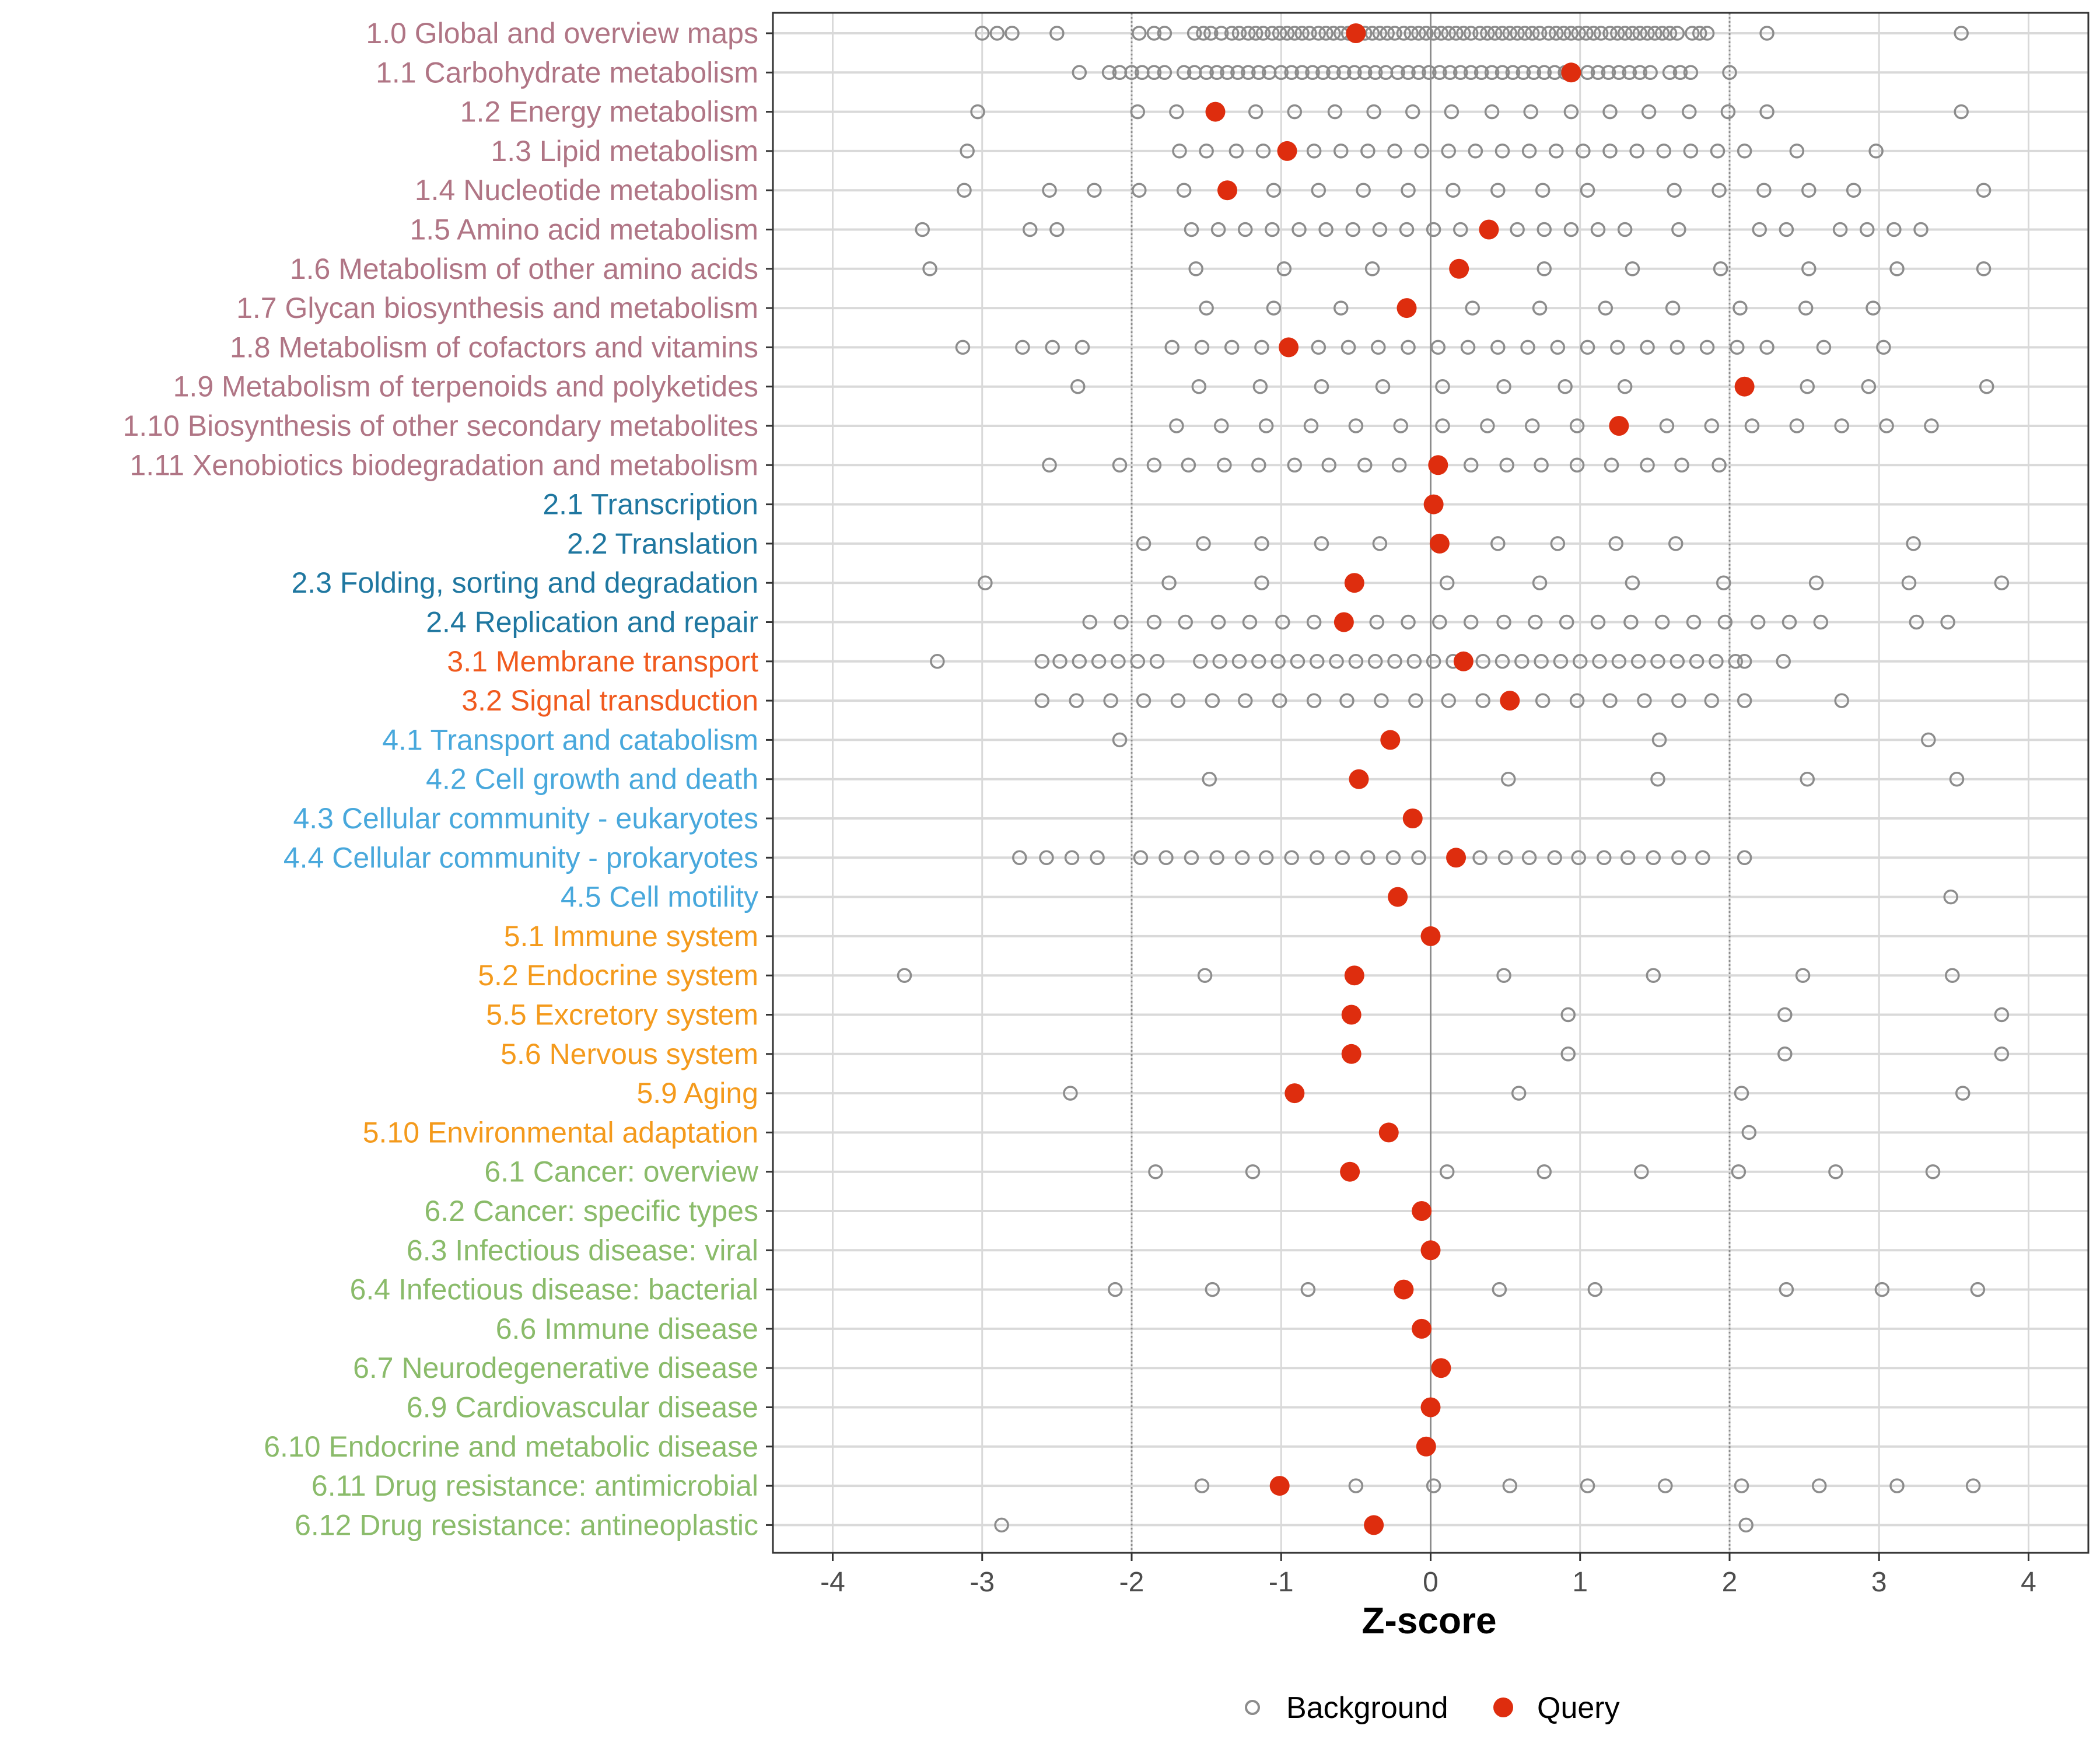 This screenshot has width=2100, height=1750. I want to click on x-tick-label: 4, so click(2028, 1582).